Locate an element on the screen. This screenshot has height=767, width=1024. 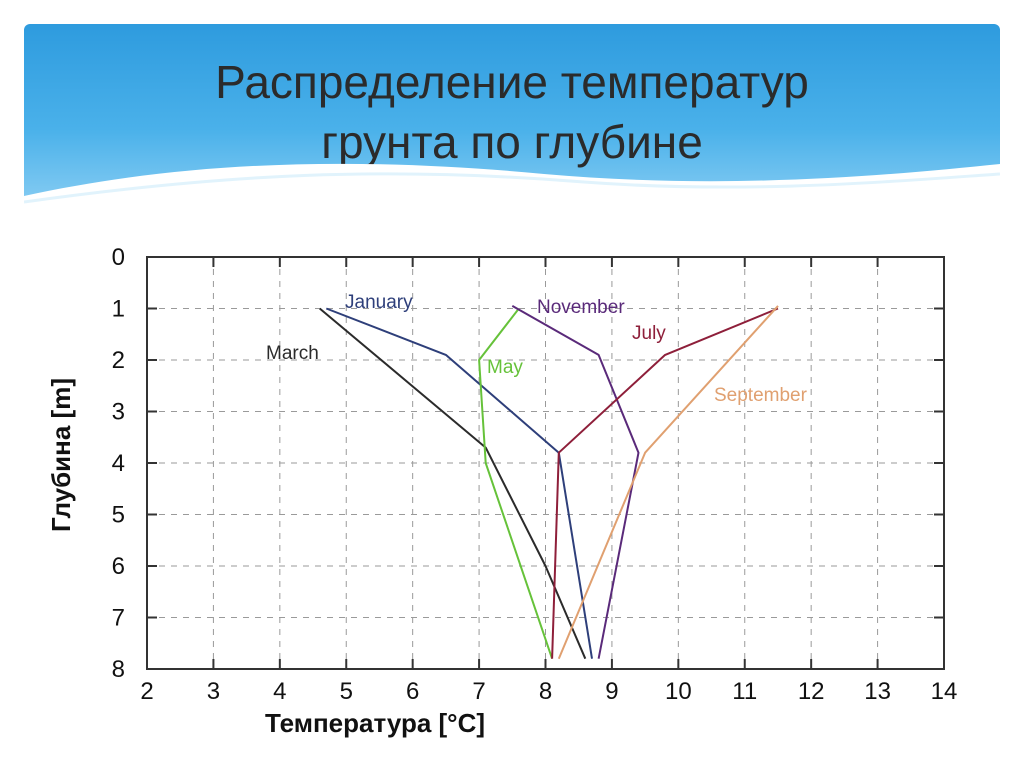
y-tick-label: 8 is located at coordinates (118, 669).